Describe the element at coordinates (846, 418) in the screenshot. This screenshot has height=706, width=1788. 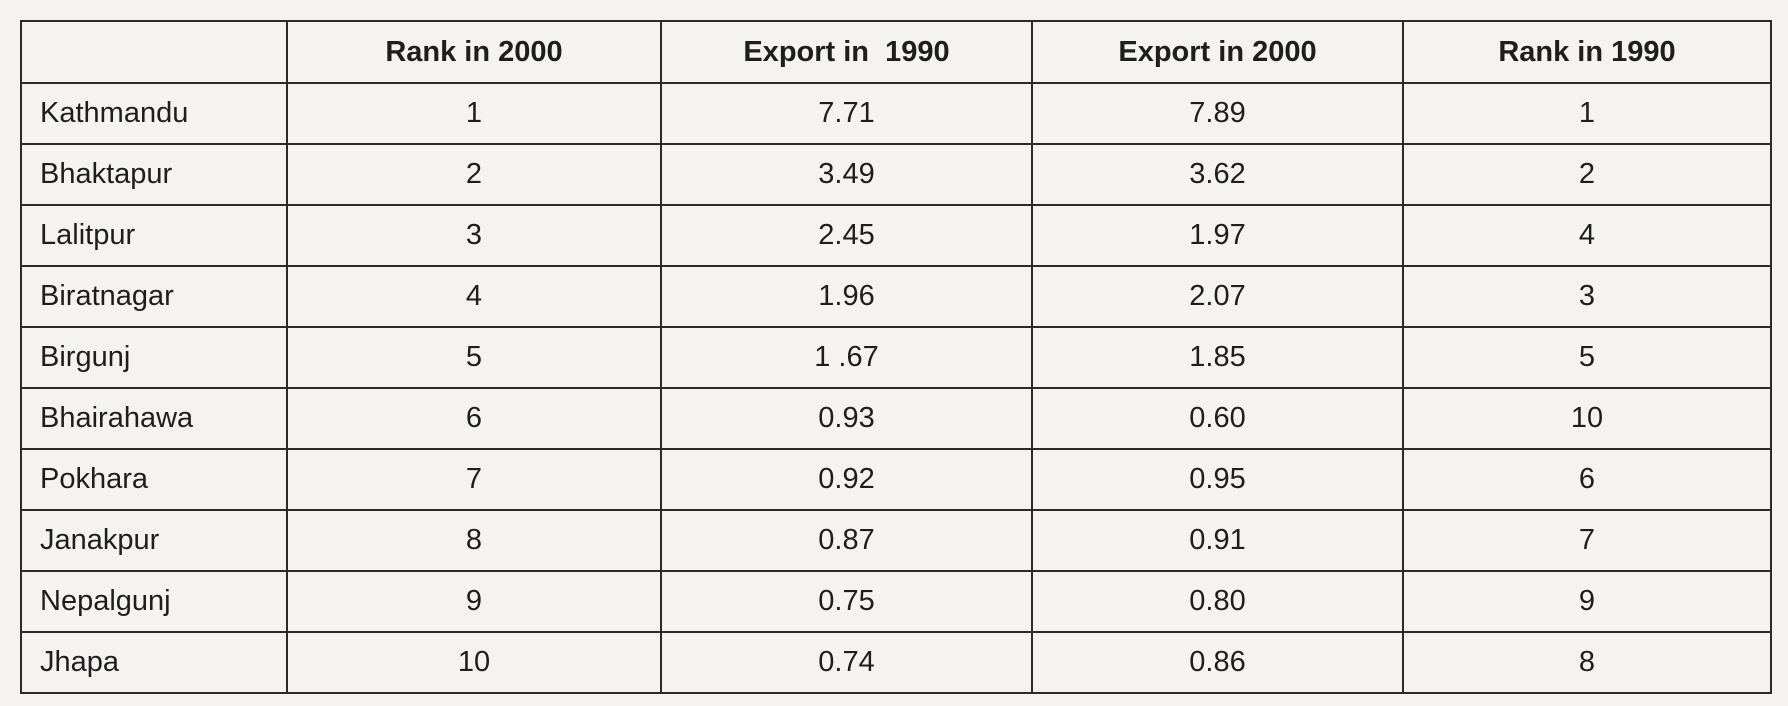
I see `value-cell: 0.93` at that location.